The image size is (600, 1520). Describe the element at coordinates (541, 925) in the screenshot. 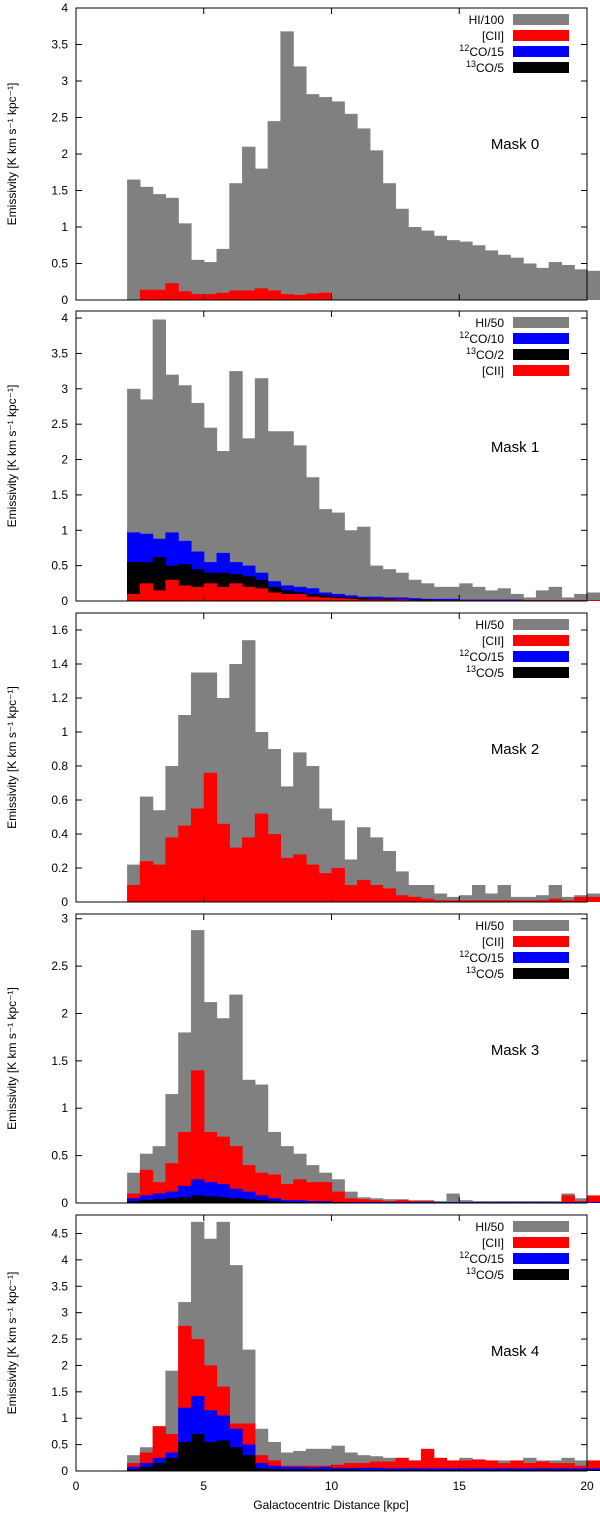

I see `legend-swatch-hi` at that location.